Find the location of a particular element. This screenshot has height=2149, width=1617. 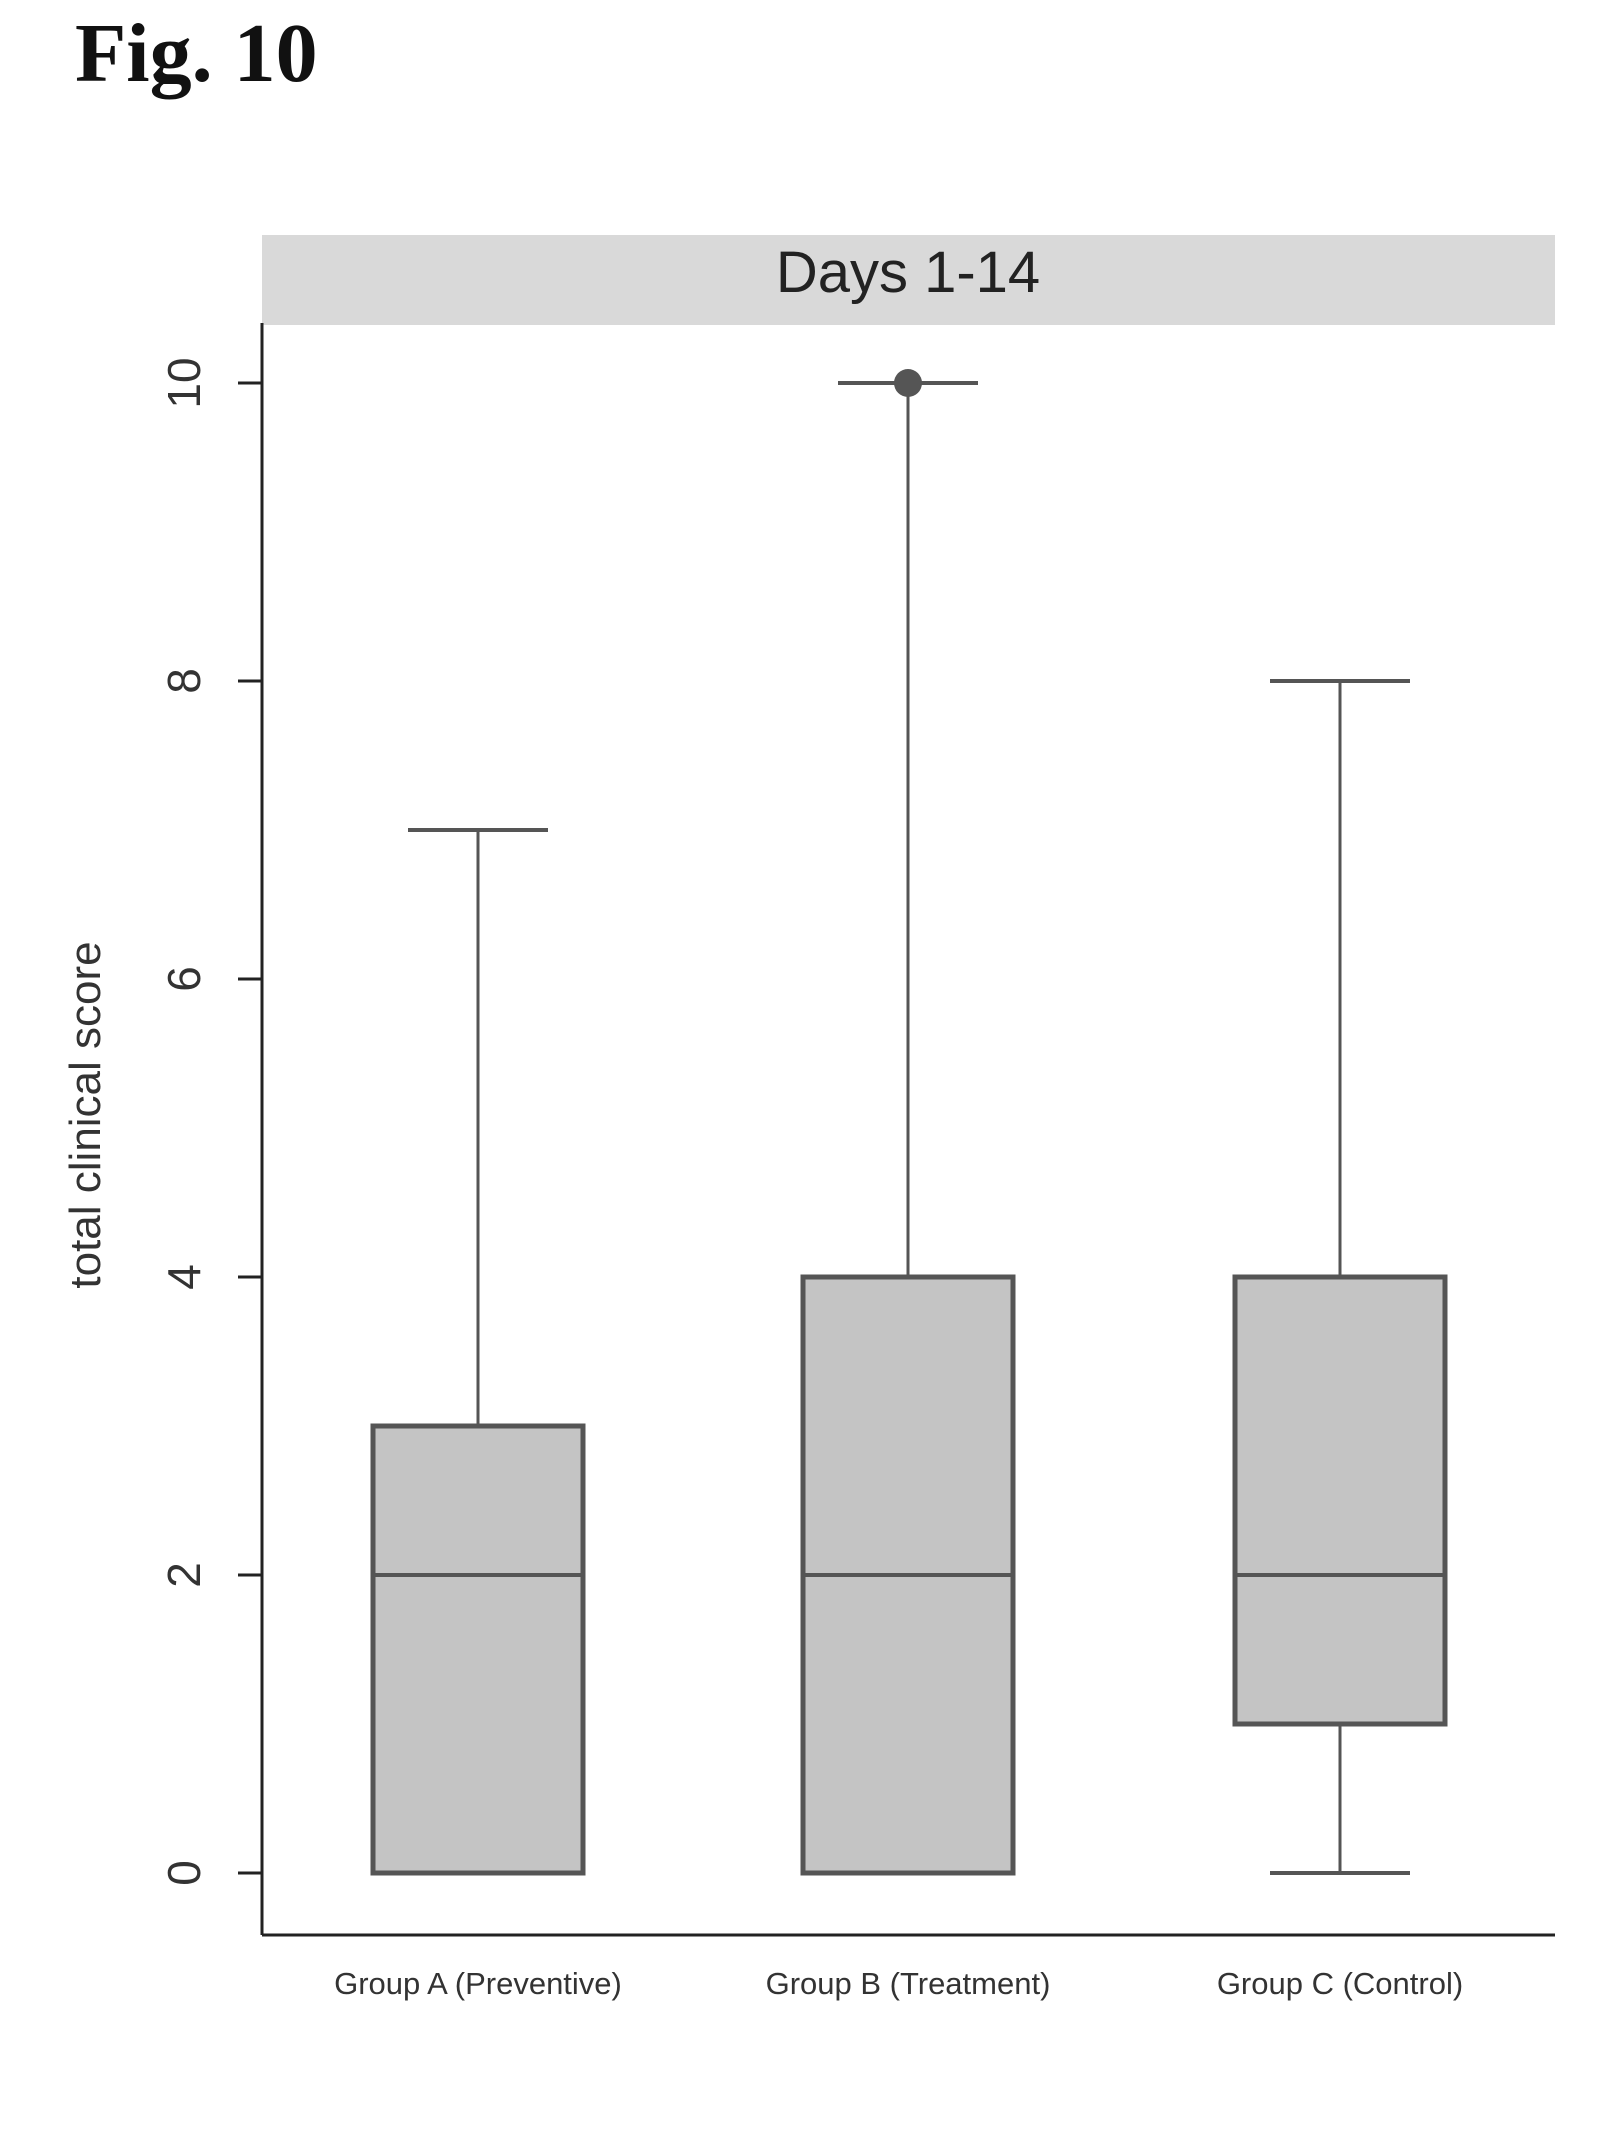

outlier-point is located at coordinates (908, 383).